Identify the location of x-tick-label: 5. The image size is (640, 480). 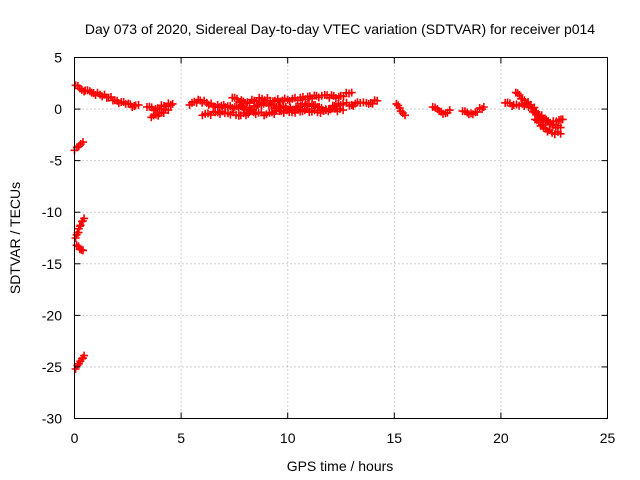
(181, 438).